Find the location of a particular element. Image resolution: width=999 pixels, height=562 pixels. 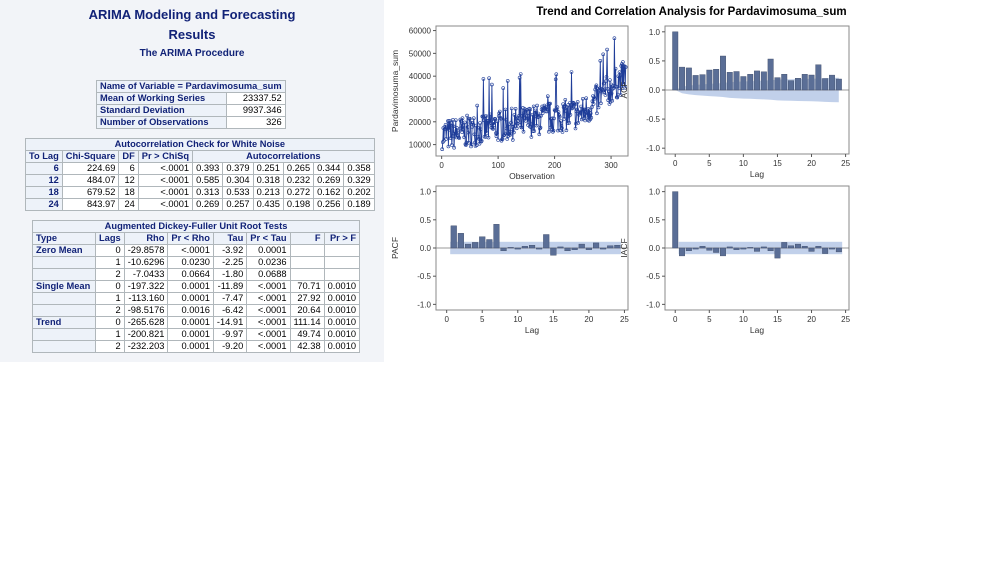

page-title: ARIMA Modeling and Forecasting is located at coordinates (192, 14).